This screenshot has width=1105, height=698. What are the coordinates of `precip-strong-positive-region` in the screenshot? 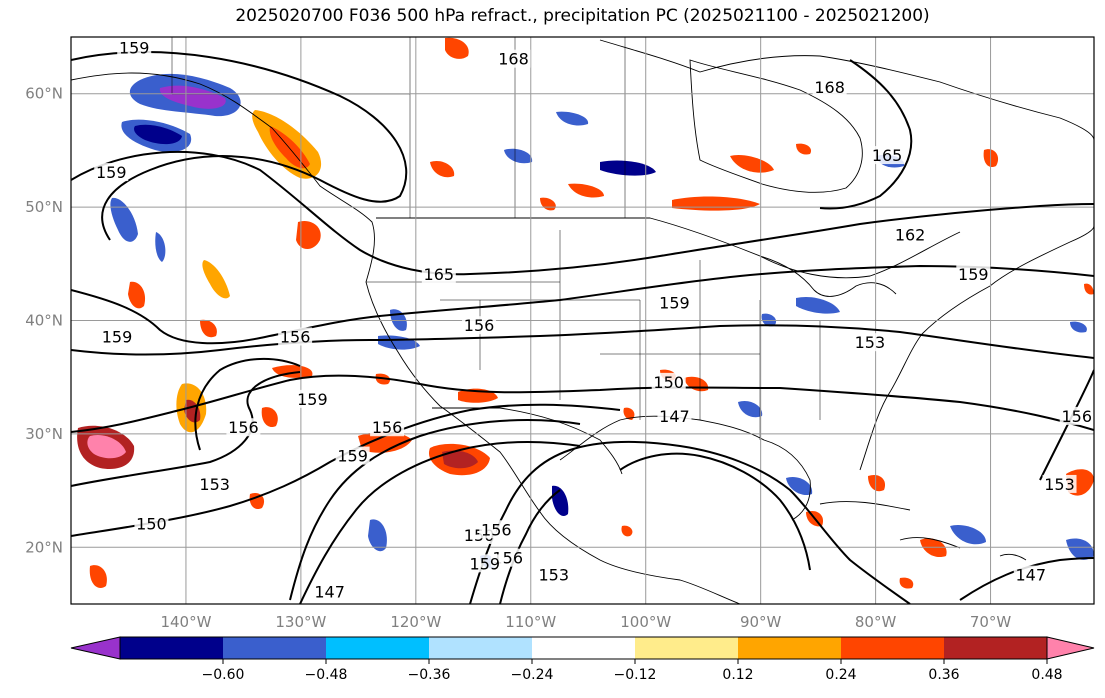 It's located at (460, 459).